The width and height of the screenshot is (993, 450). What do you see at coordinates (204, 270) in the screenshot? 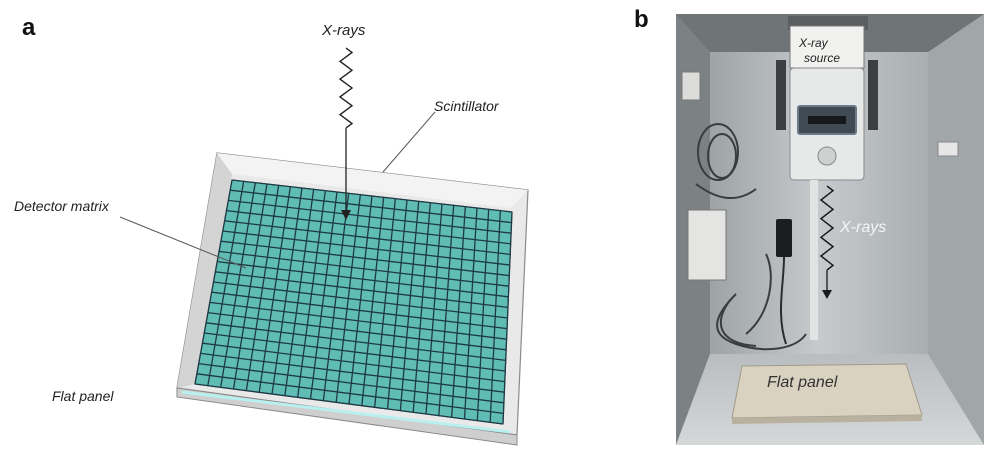
I see `frame-inner-wall-left` at bounding box center [204, 270].